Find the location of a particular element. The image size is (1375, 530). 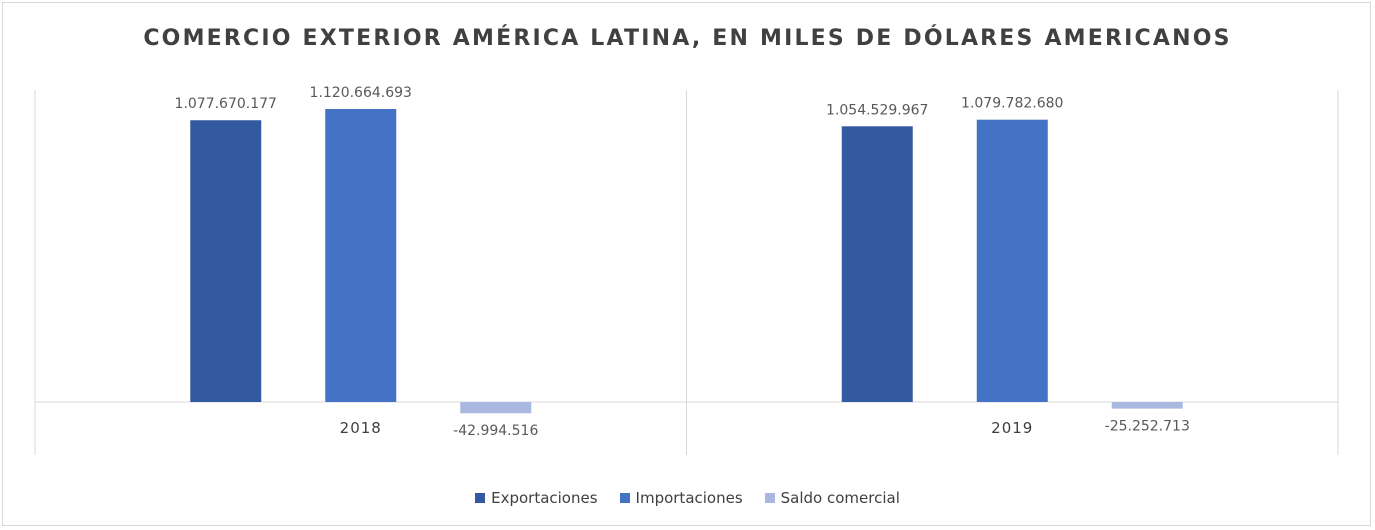

legend-label-importaciones: Importaciones is located at coordinates (689, 498).